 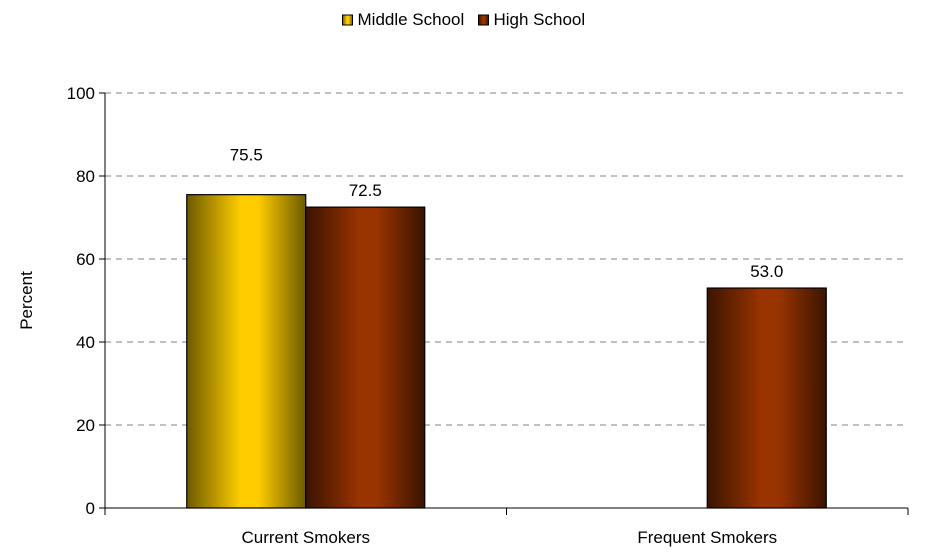 What do you see at coordinates (306, 537) in the screenshot?
I see `x-tick-label: Current Smokers` at bounding box center [306, 537].